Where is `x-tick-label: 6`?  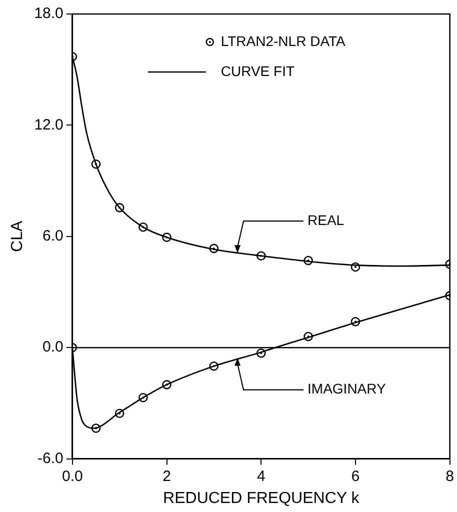
x-tick-label: 6 is located at coordinates (355, 476).